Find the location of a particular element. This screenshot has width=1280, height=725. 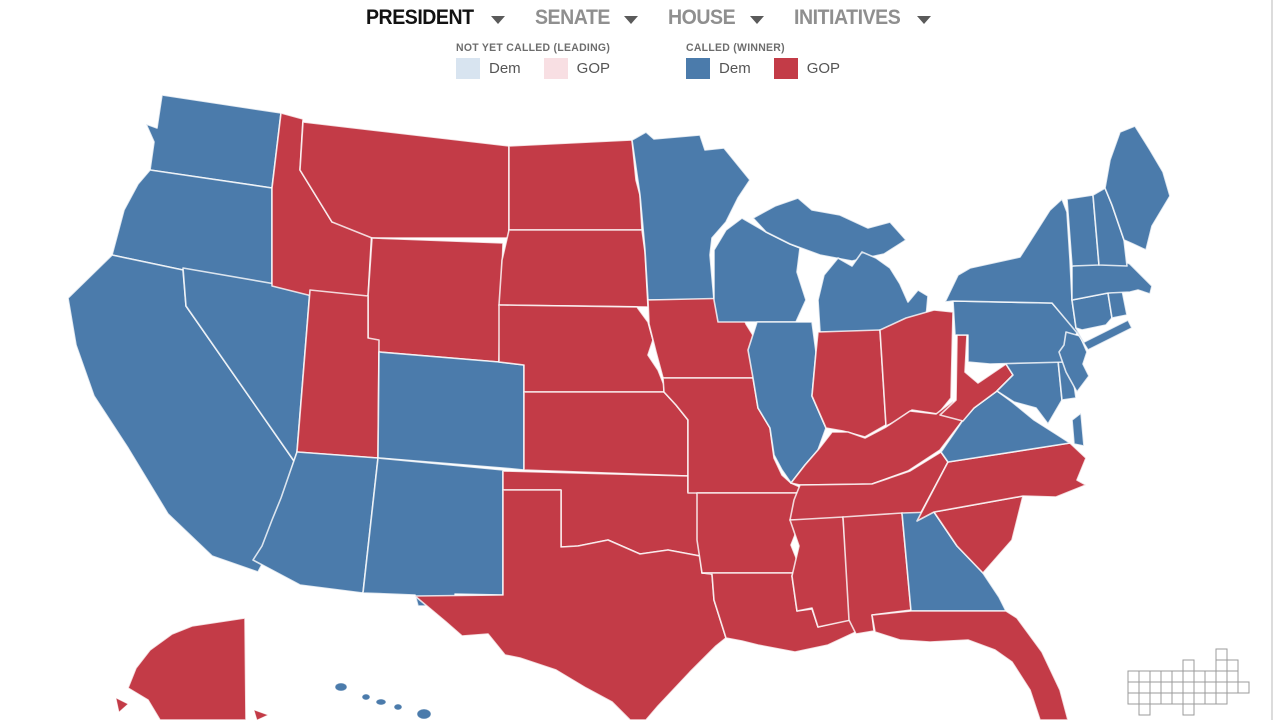

tab-initiatives: INITIATIVES is located at coordinates (862, 18).